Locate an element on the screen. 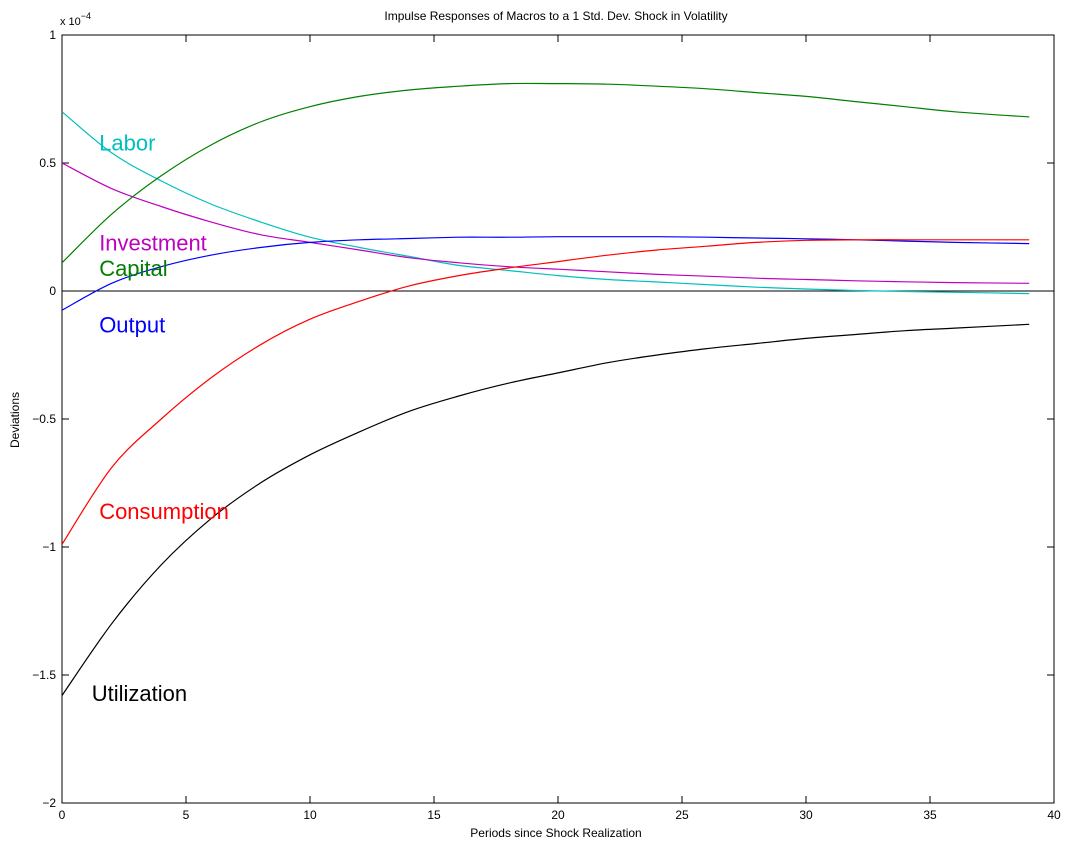  series-label-utilization: Utilization is located at coordinates (139, 693).